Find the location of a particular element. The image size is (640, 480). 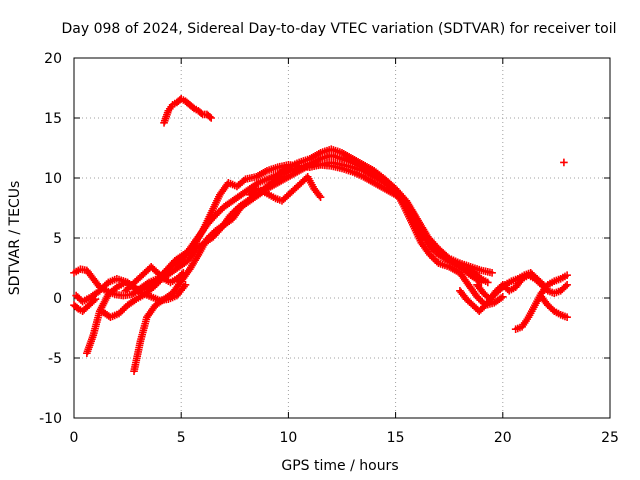

x-tick-label: 25 is located at coordinates (610, 438).